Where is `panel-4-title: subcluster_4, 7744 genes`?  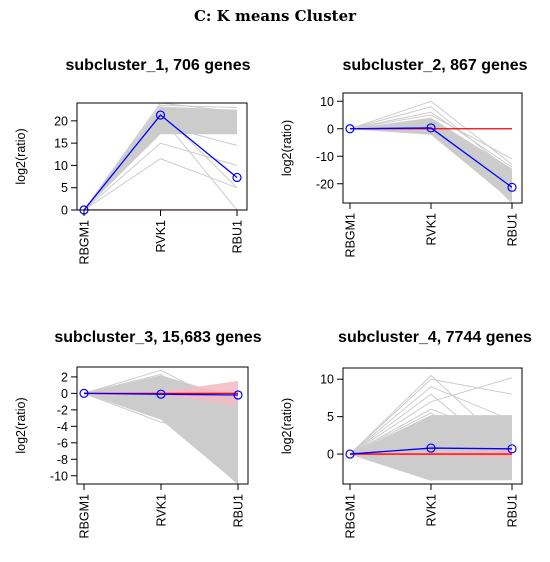 panel-4-title: subcluster_4, 7744 genes is located at coordinates (435, 337).